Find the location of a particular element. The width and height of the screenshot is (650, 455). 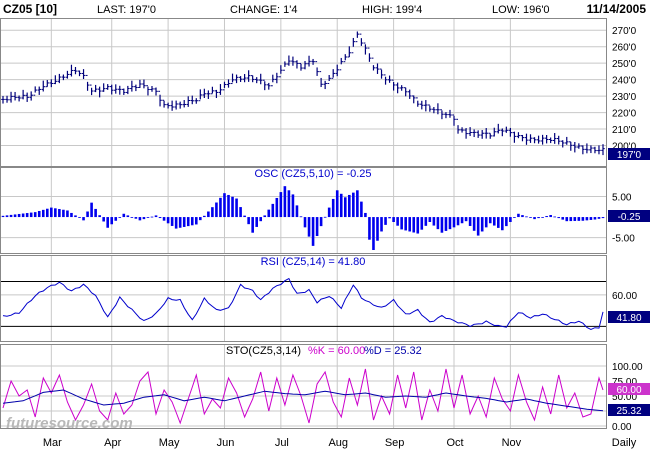

x-label-daily: Daily is located at coordinates (624, 443).